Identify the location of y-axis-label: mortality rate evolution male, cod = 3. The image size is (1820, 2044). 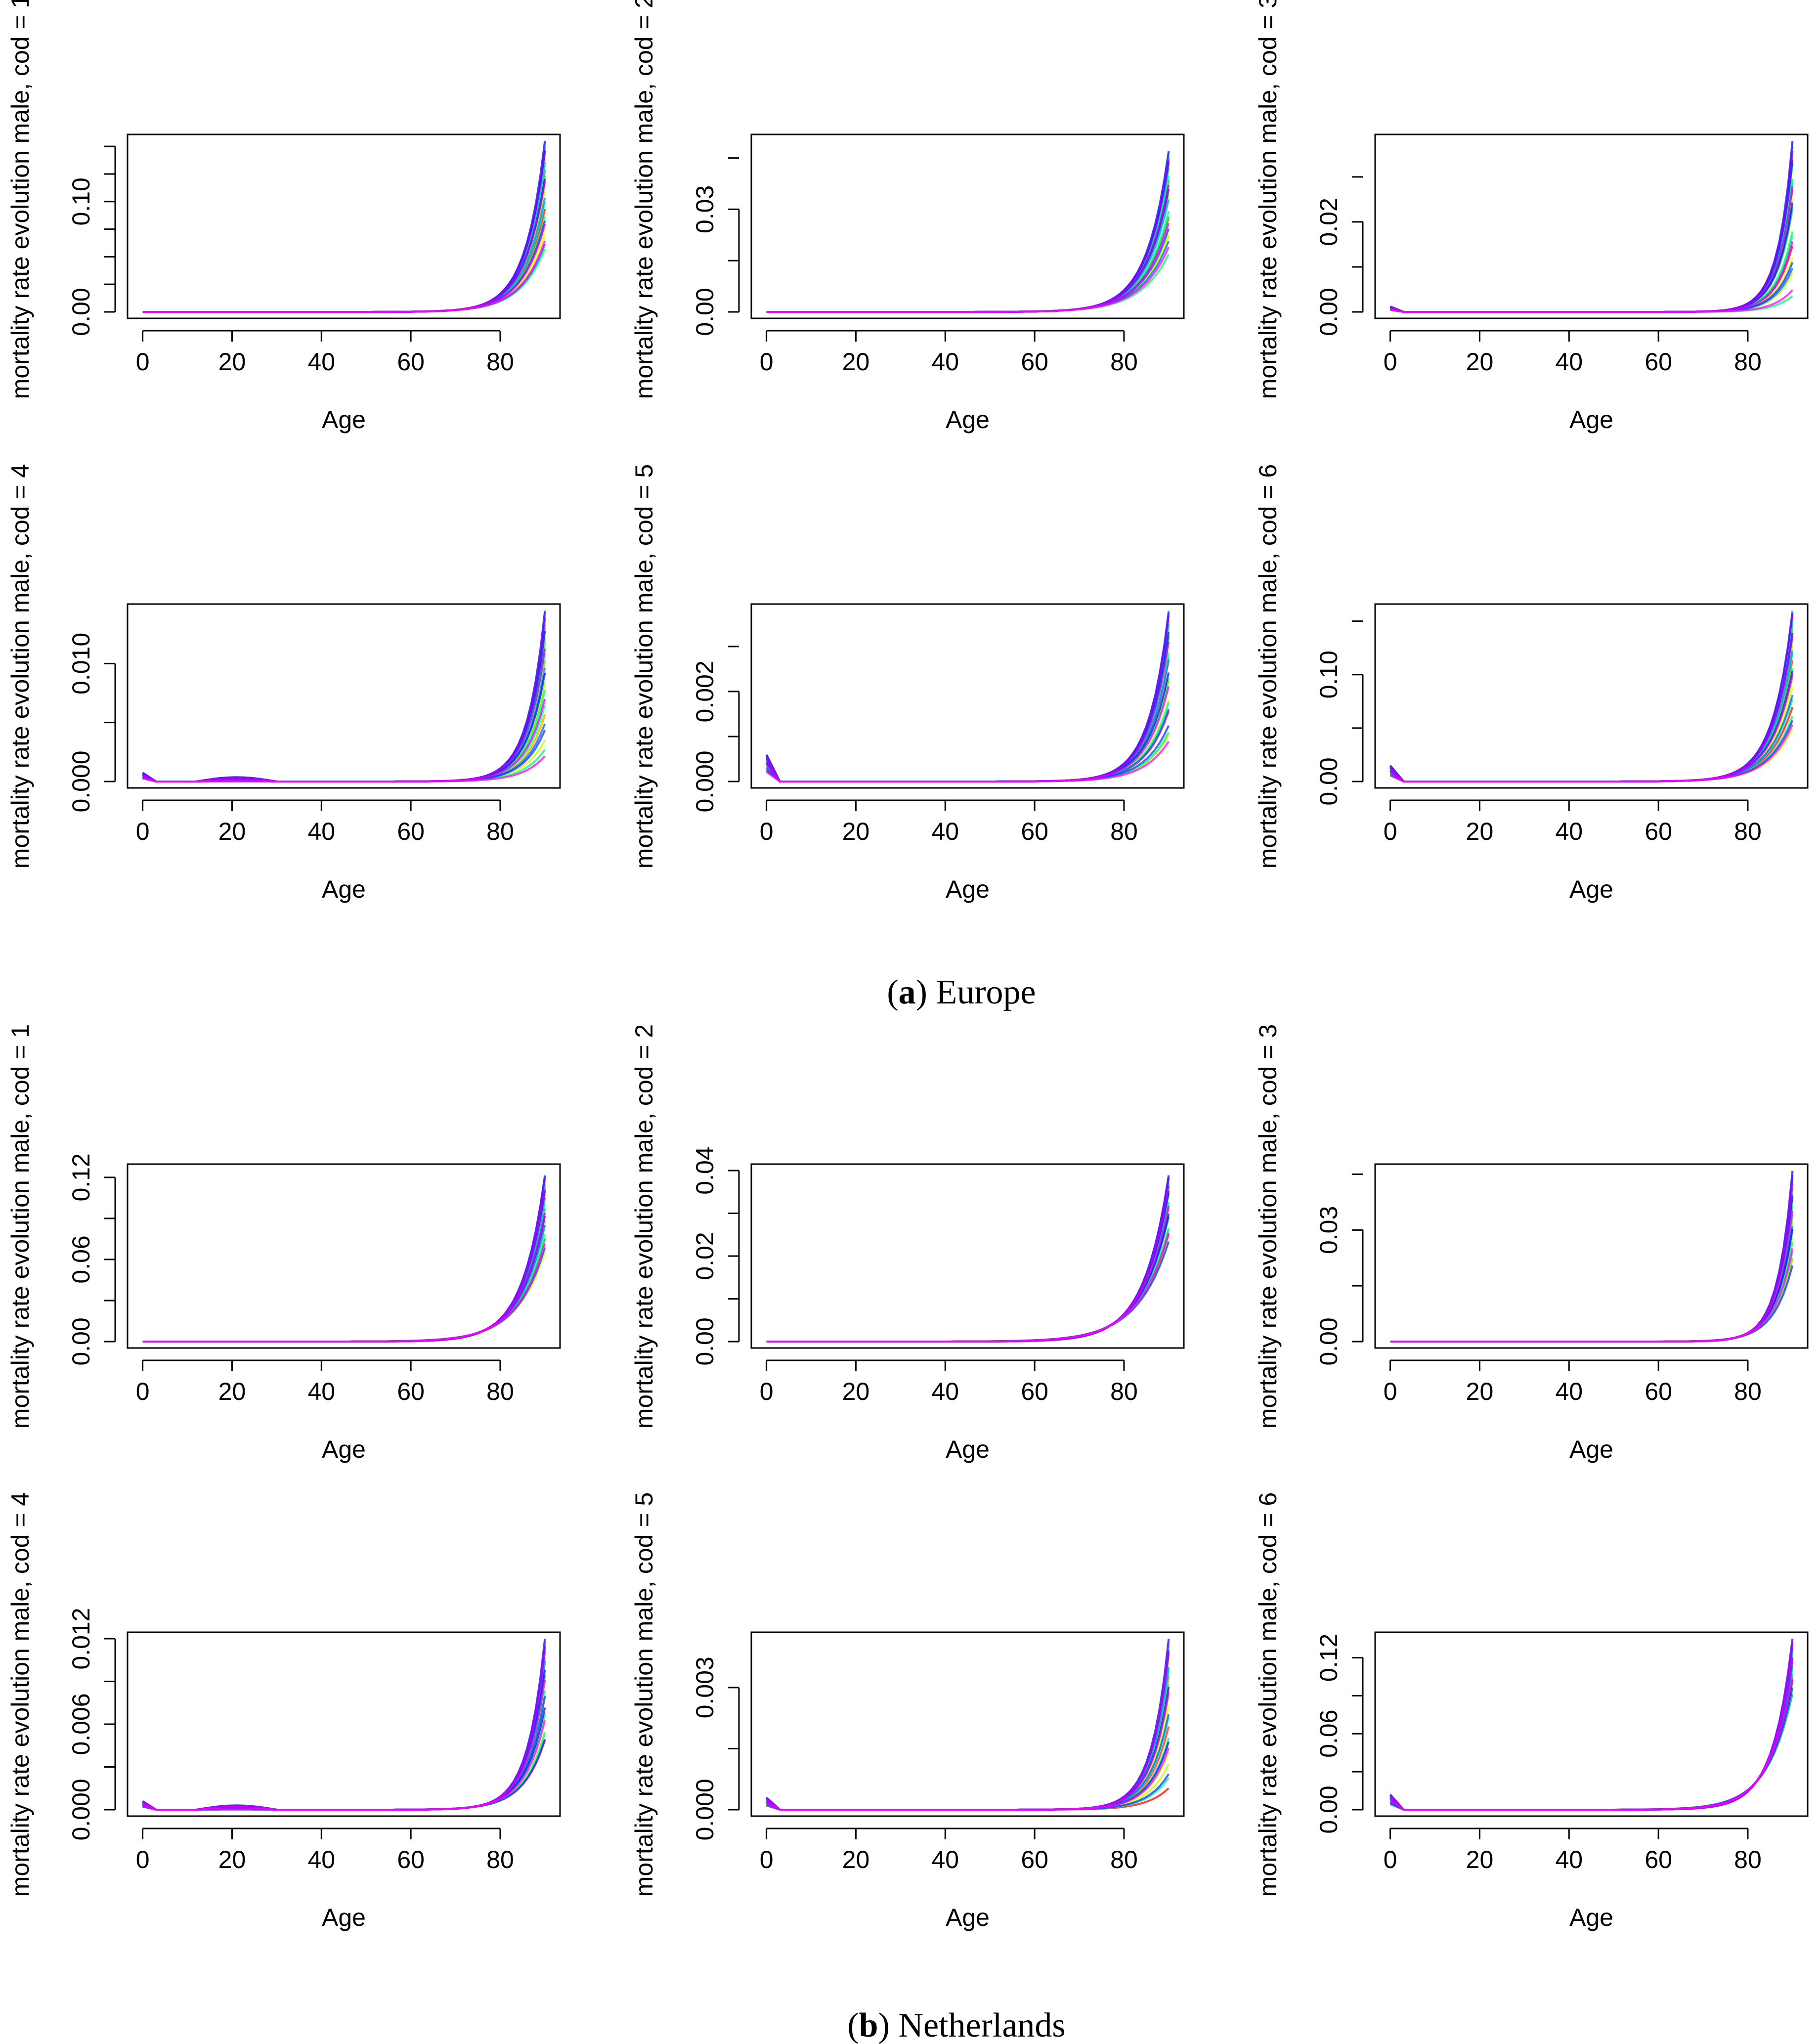
(1268, 199).